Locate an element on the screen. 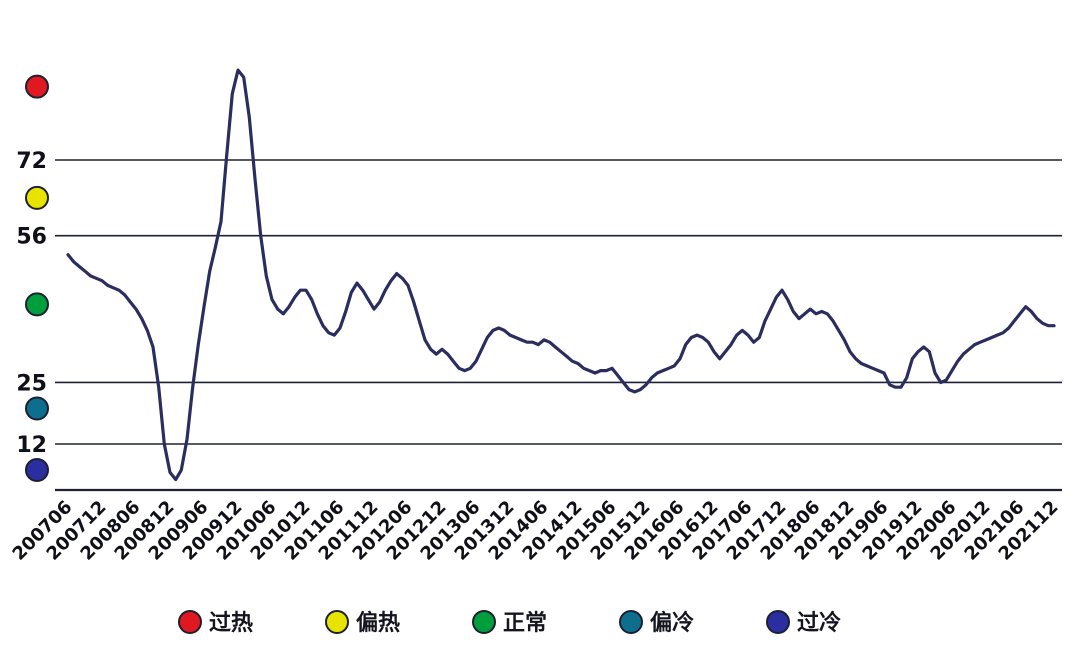 This screenshot has height=648, width=1080. legend-label: 过热 is located at coordinates (231, 623).